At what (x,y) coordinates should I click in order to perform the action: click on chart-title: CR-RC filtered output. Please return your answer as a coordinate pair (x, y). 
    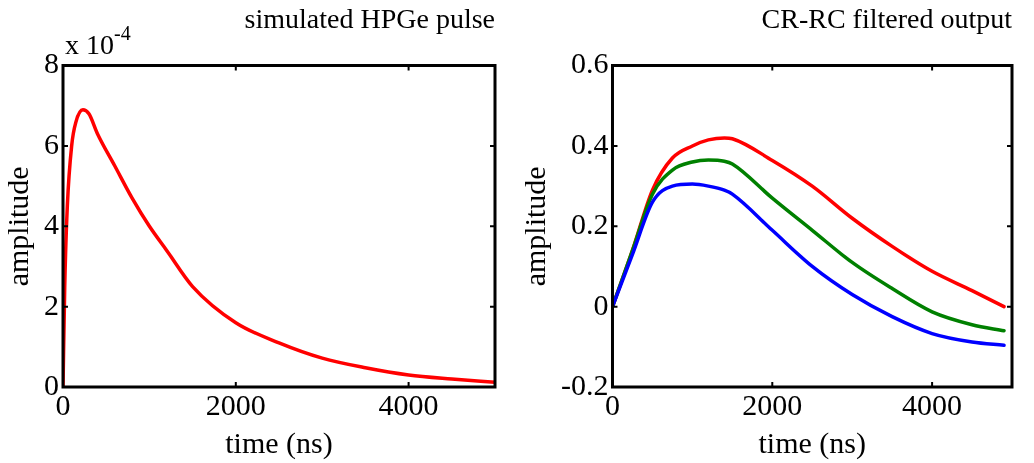
    Looking at the image, I should click on (887, 19).